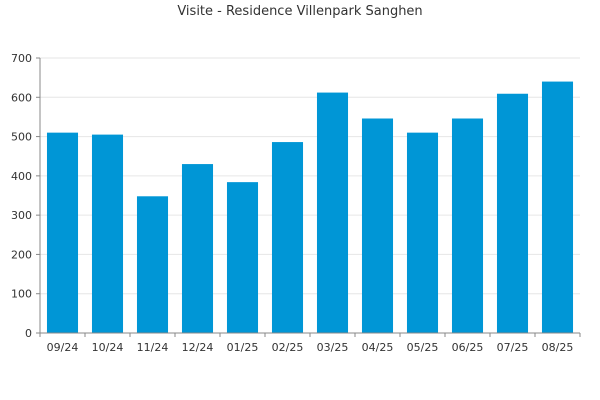 This screenshot has height=400, width=600. What do you see at coordinates (63, 347) in the screenshot?
I see `x-tick-label: 09/24` at bounding box center [63, 347].